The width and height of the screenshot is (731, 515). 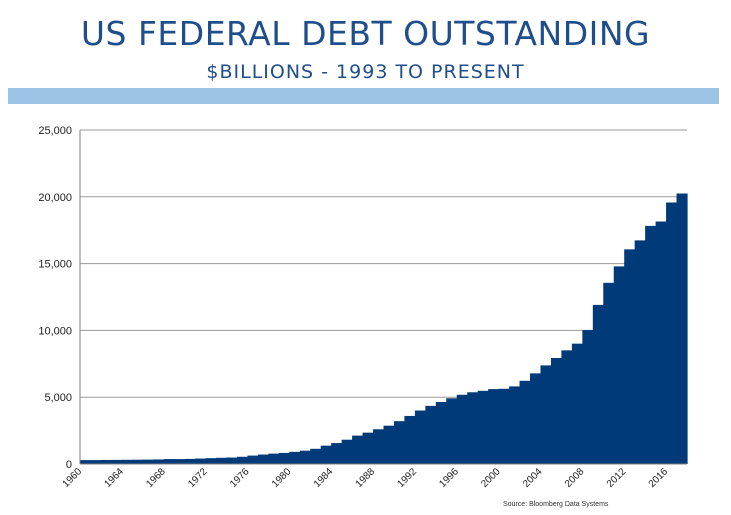 I want to click on chart-subtitle: $BILLIONS - 1993 TO PRESENT, so click(x=365, y=72).